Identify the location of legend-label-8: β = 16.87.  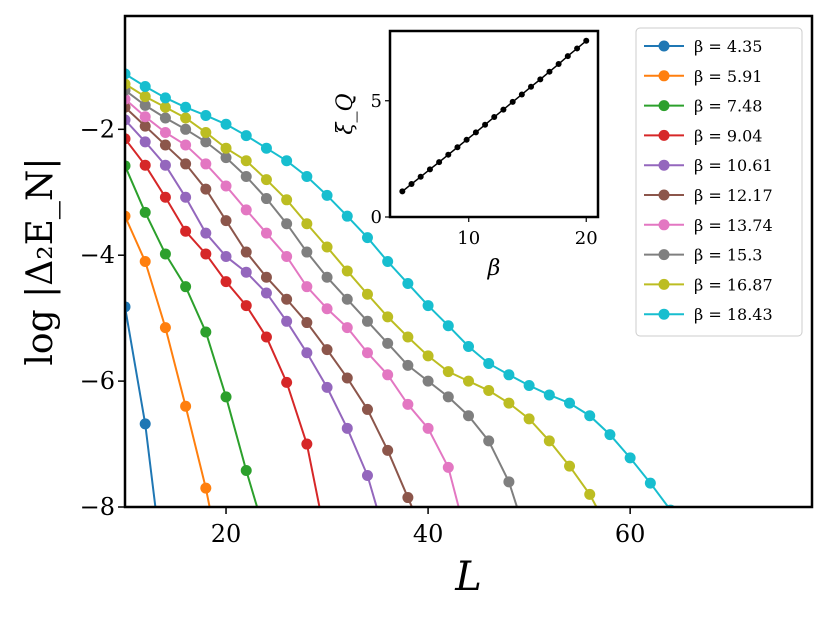
(733, 284).